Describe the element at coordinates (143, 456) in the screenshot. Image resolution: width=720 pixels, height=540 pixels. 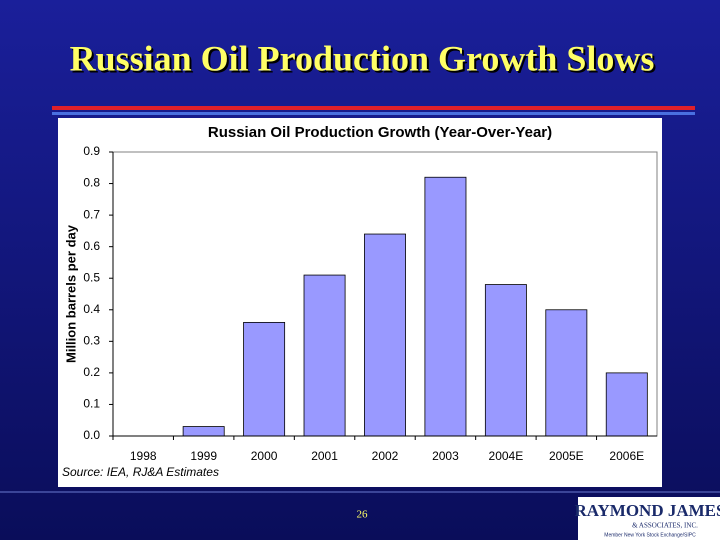
I see `x-tick-label: 1998` at that location.